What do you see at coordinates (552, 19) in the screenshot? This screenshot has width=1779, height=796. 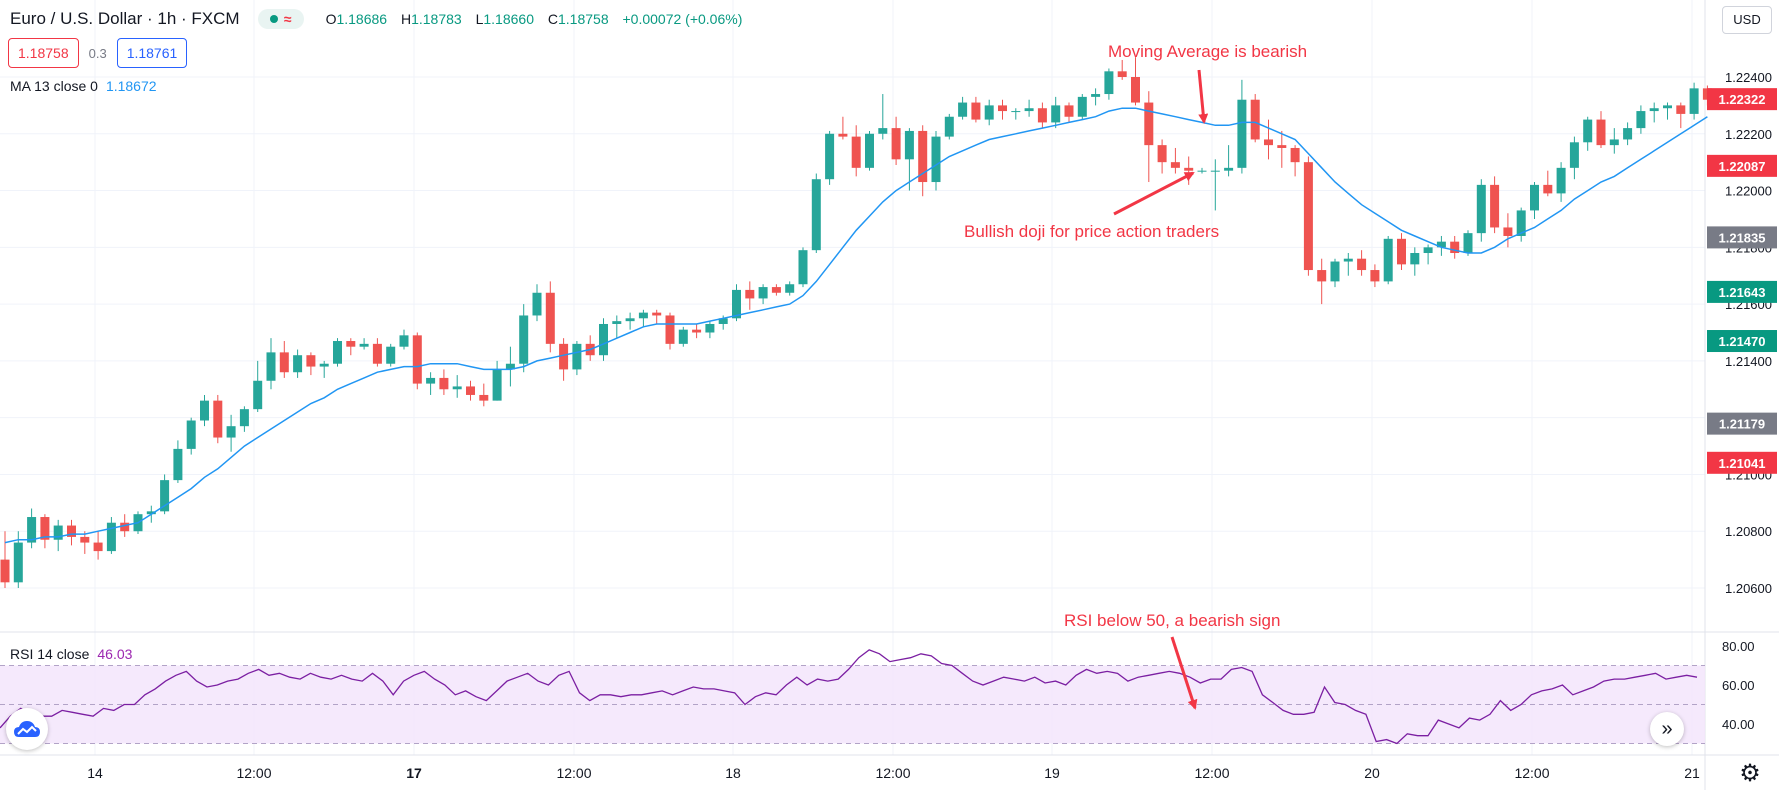 I see `ohlc-close-key: C` at bounding box center [552, 19].